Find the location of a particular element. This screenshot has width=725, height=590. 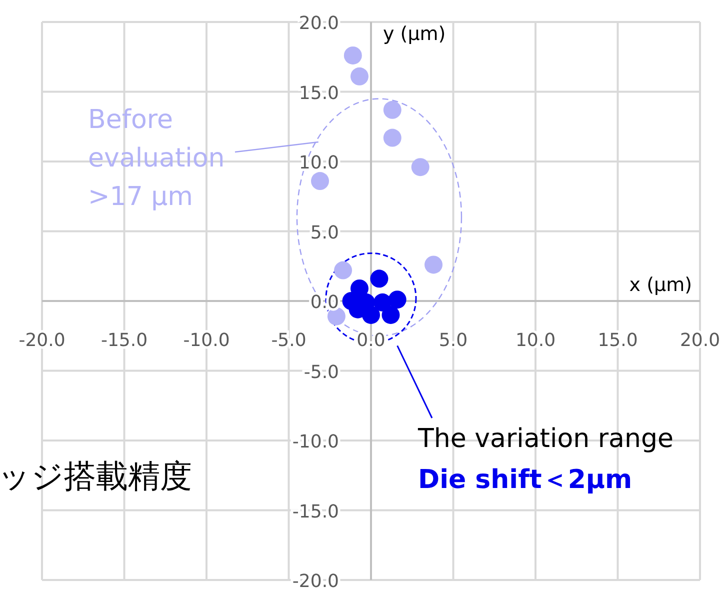

x-tick-label: -10.0 is located at coordinates (206, 340).